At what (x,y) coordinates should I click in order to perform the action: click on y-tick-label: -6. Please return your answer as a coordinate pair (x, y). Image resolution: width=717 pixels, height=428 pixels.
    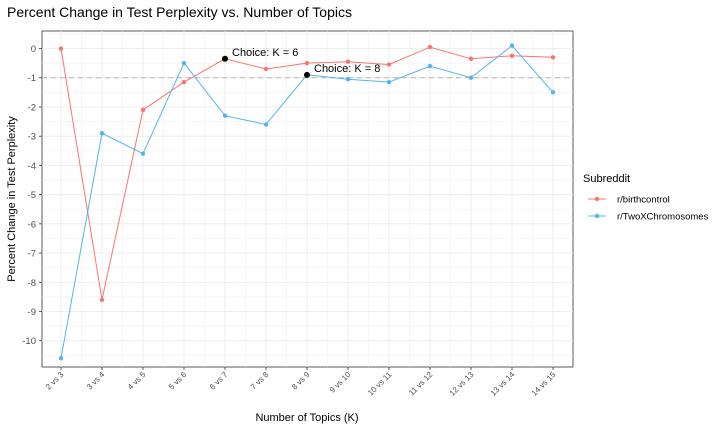
    Looking at the image, I should click on (32, 224).